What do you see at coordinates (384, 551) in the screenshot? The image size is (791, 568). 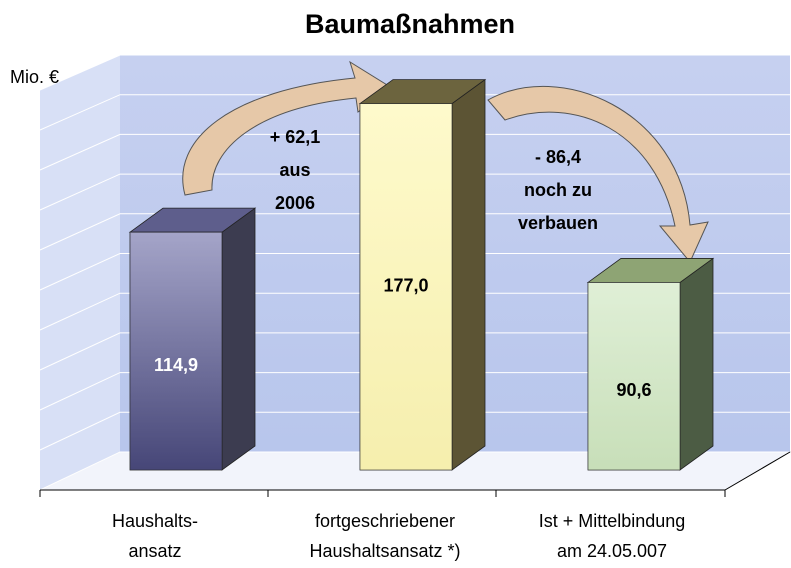 I see `x-tick-label: Haushaltsansatz *)` at bounding box center [384, 551].